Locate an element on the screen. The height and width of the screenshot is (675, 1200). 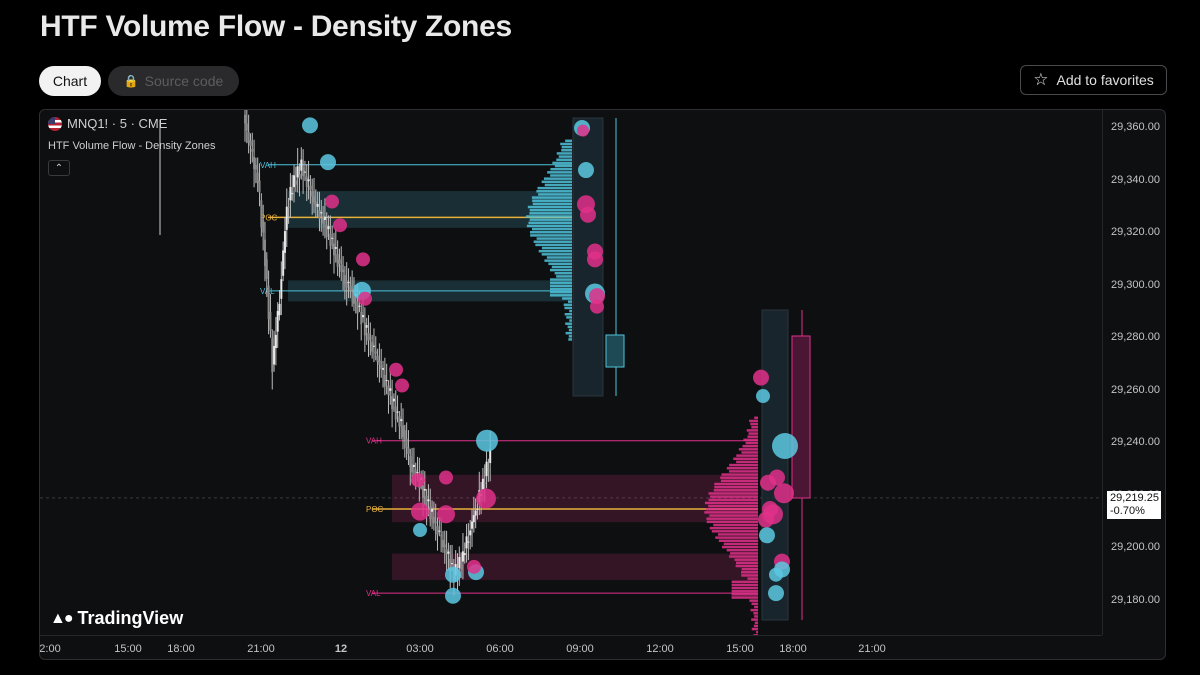
add-to-favorites-button: ☆ Add to favorites is located at coordinates (1093, 80).